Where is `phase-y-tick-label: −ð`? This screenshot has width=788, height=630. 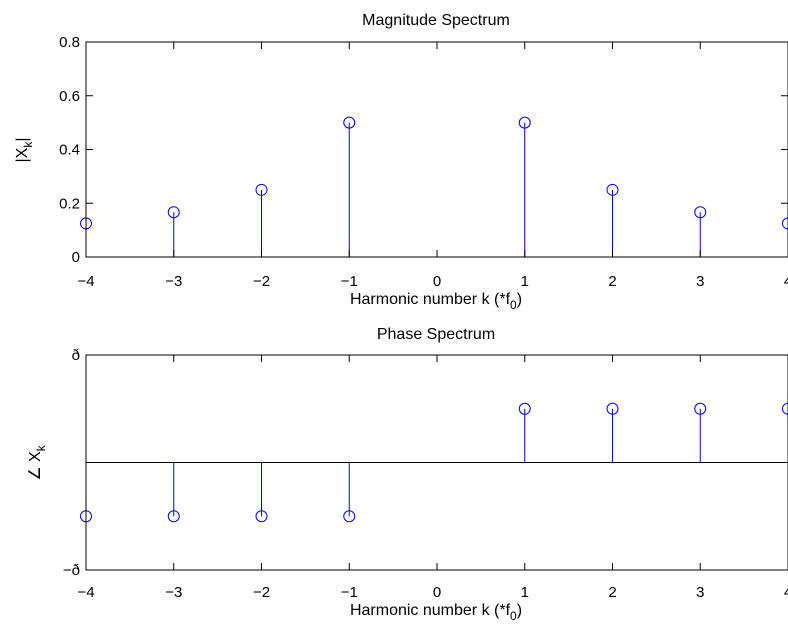
phase-y-tick-label: −ð is located at coordinates (71, 570).